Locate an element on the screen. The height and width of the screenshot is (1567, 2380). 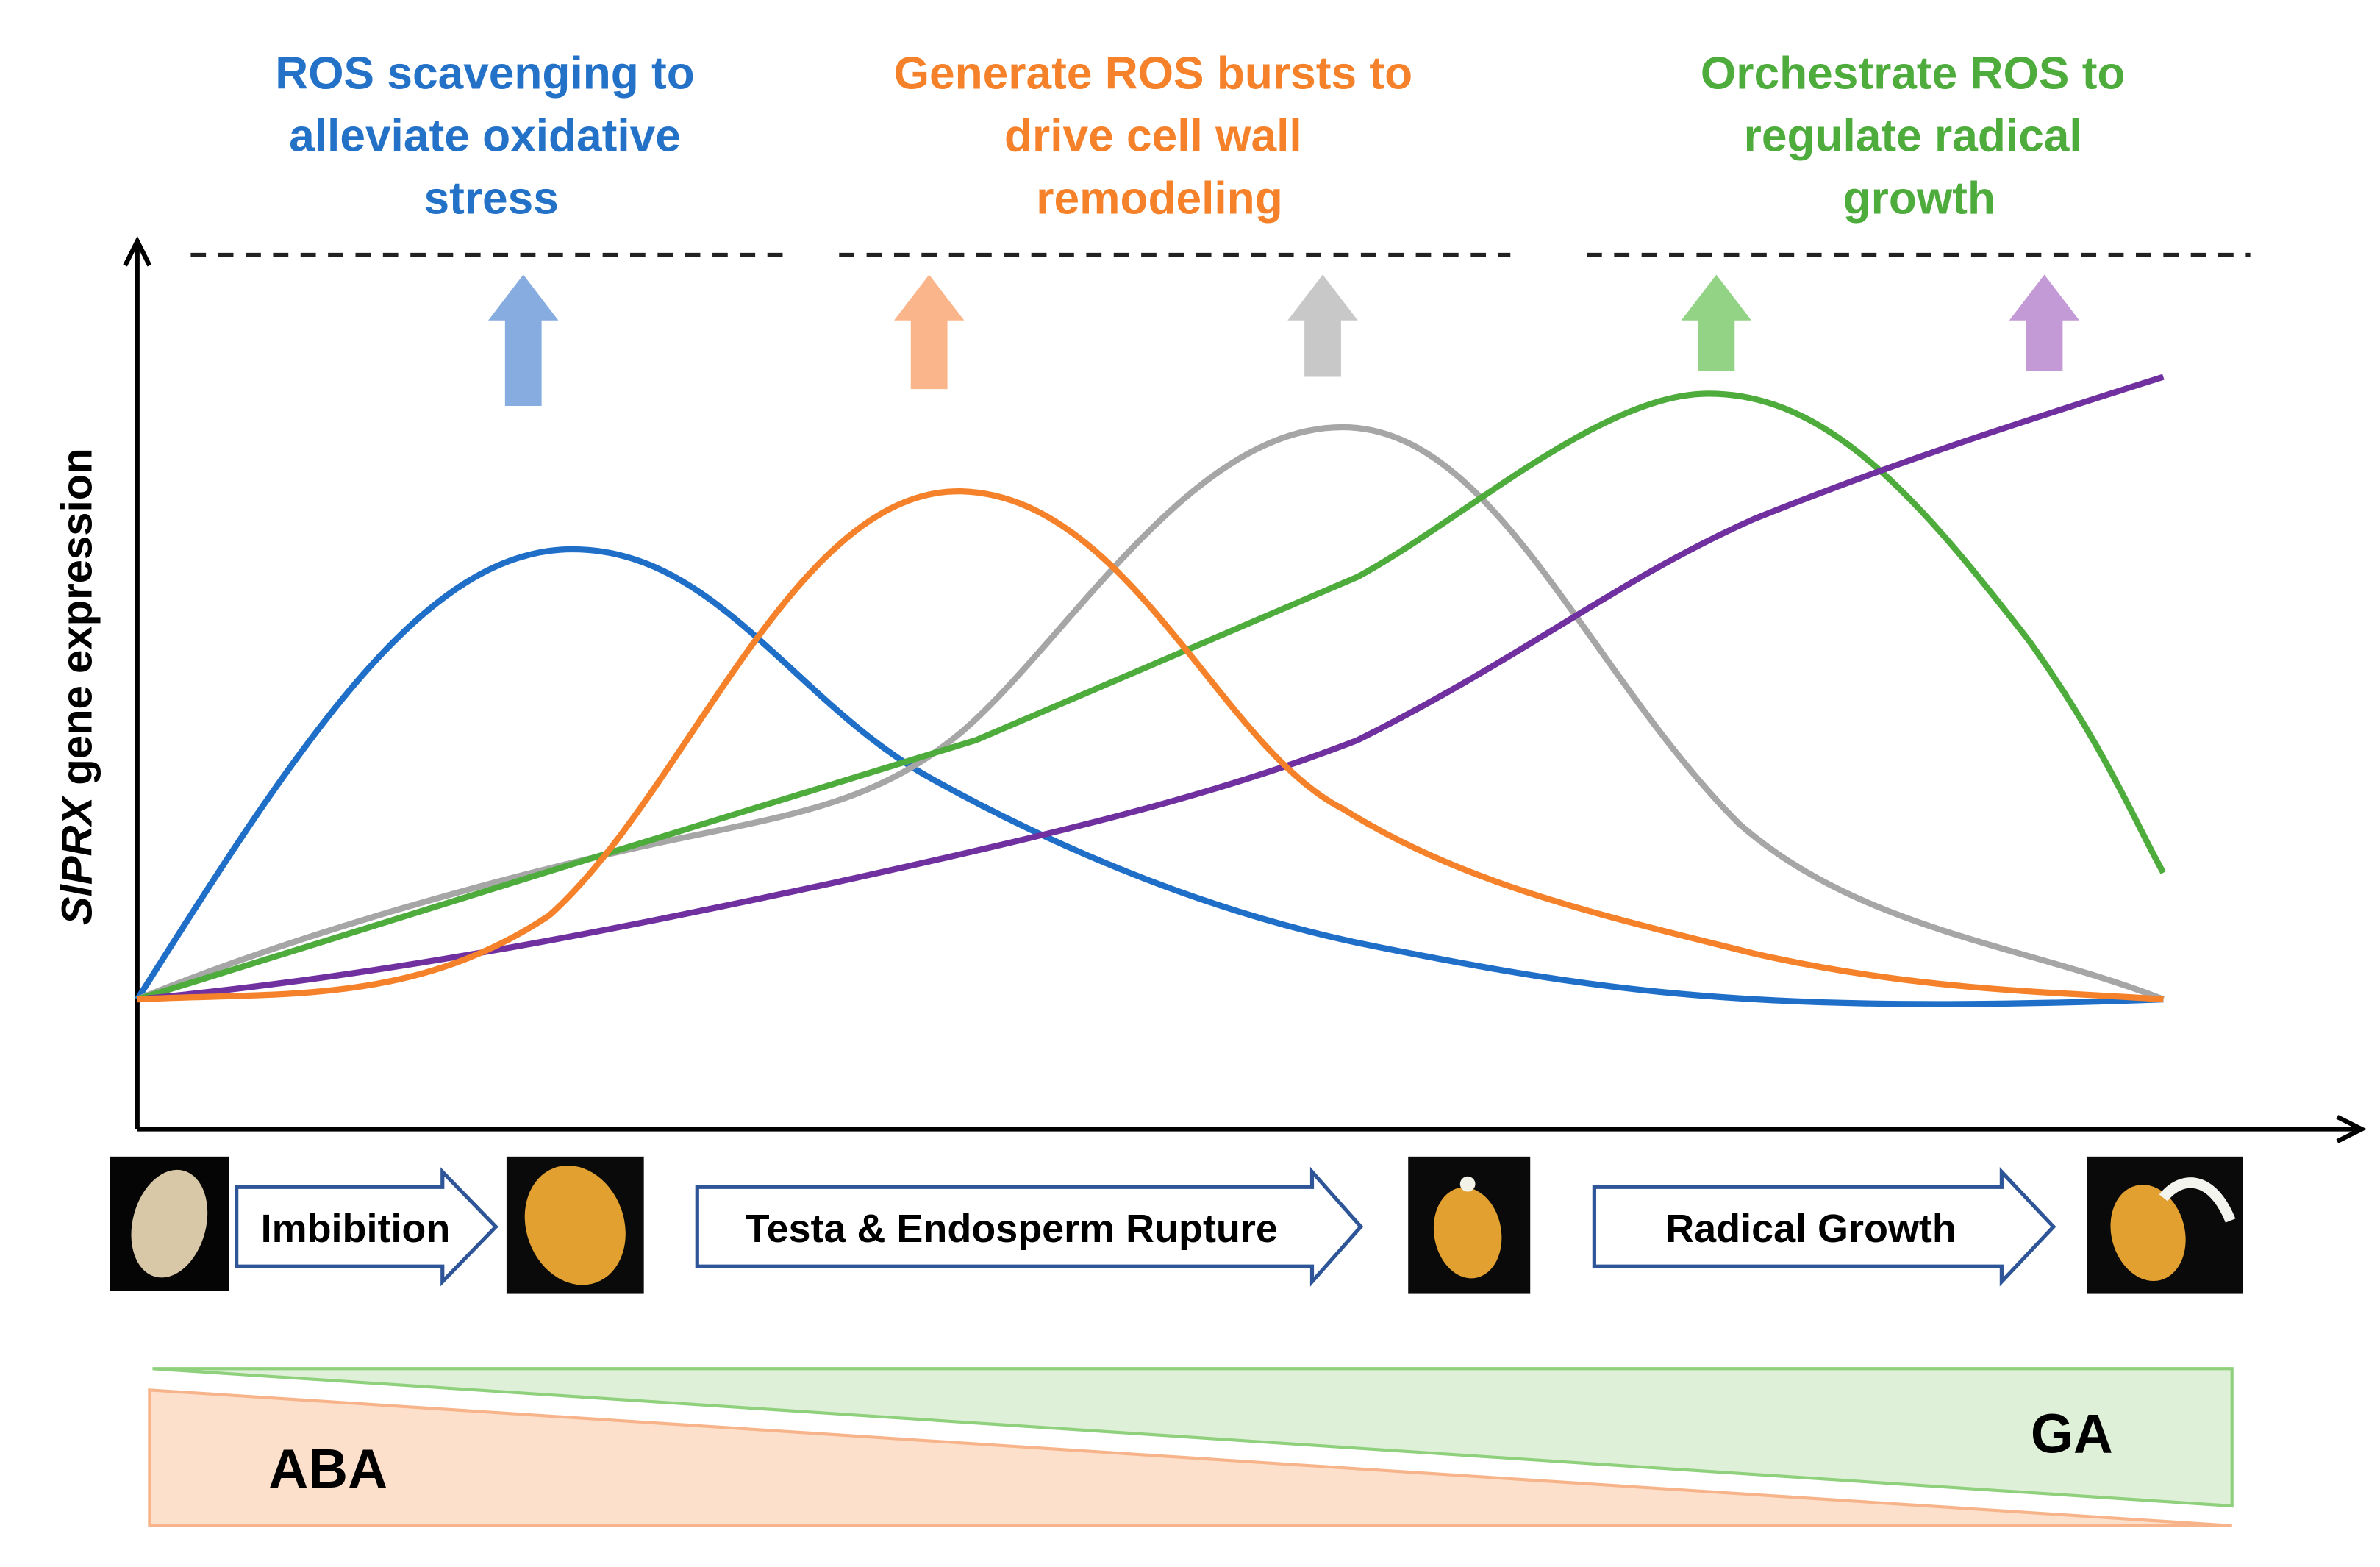
annotation-line: remodeling is located at coordinates (1159, 198).